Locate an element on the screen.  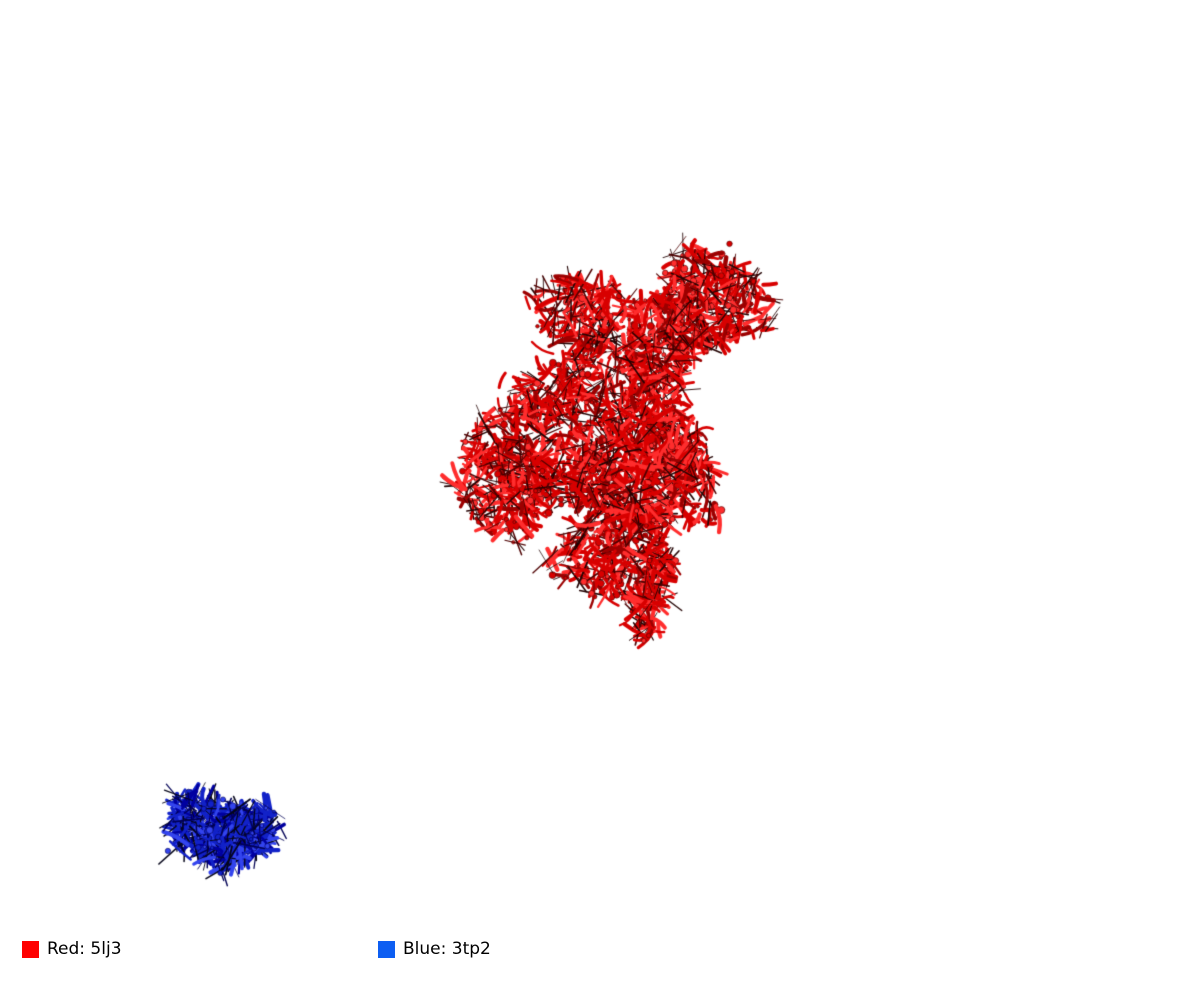
structure-3tp2-blue is located at coordinates (221, 830).